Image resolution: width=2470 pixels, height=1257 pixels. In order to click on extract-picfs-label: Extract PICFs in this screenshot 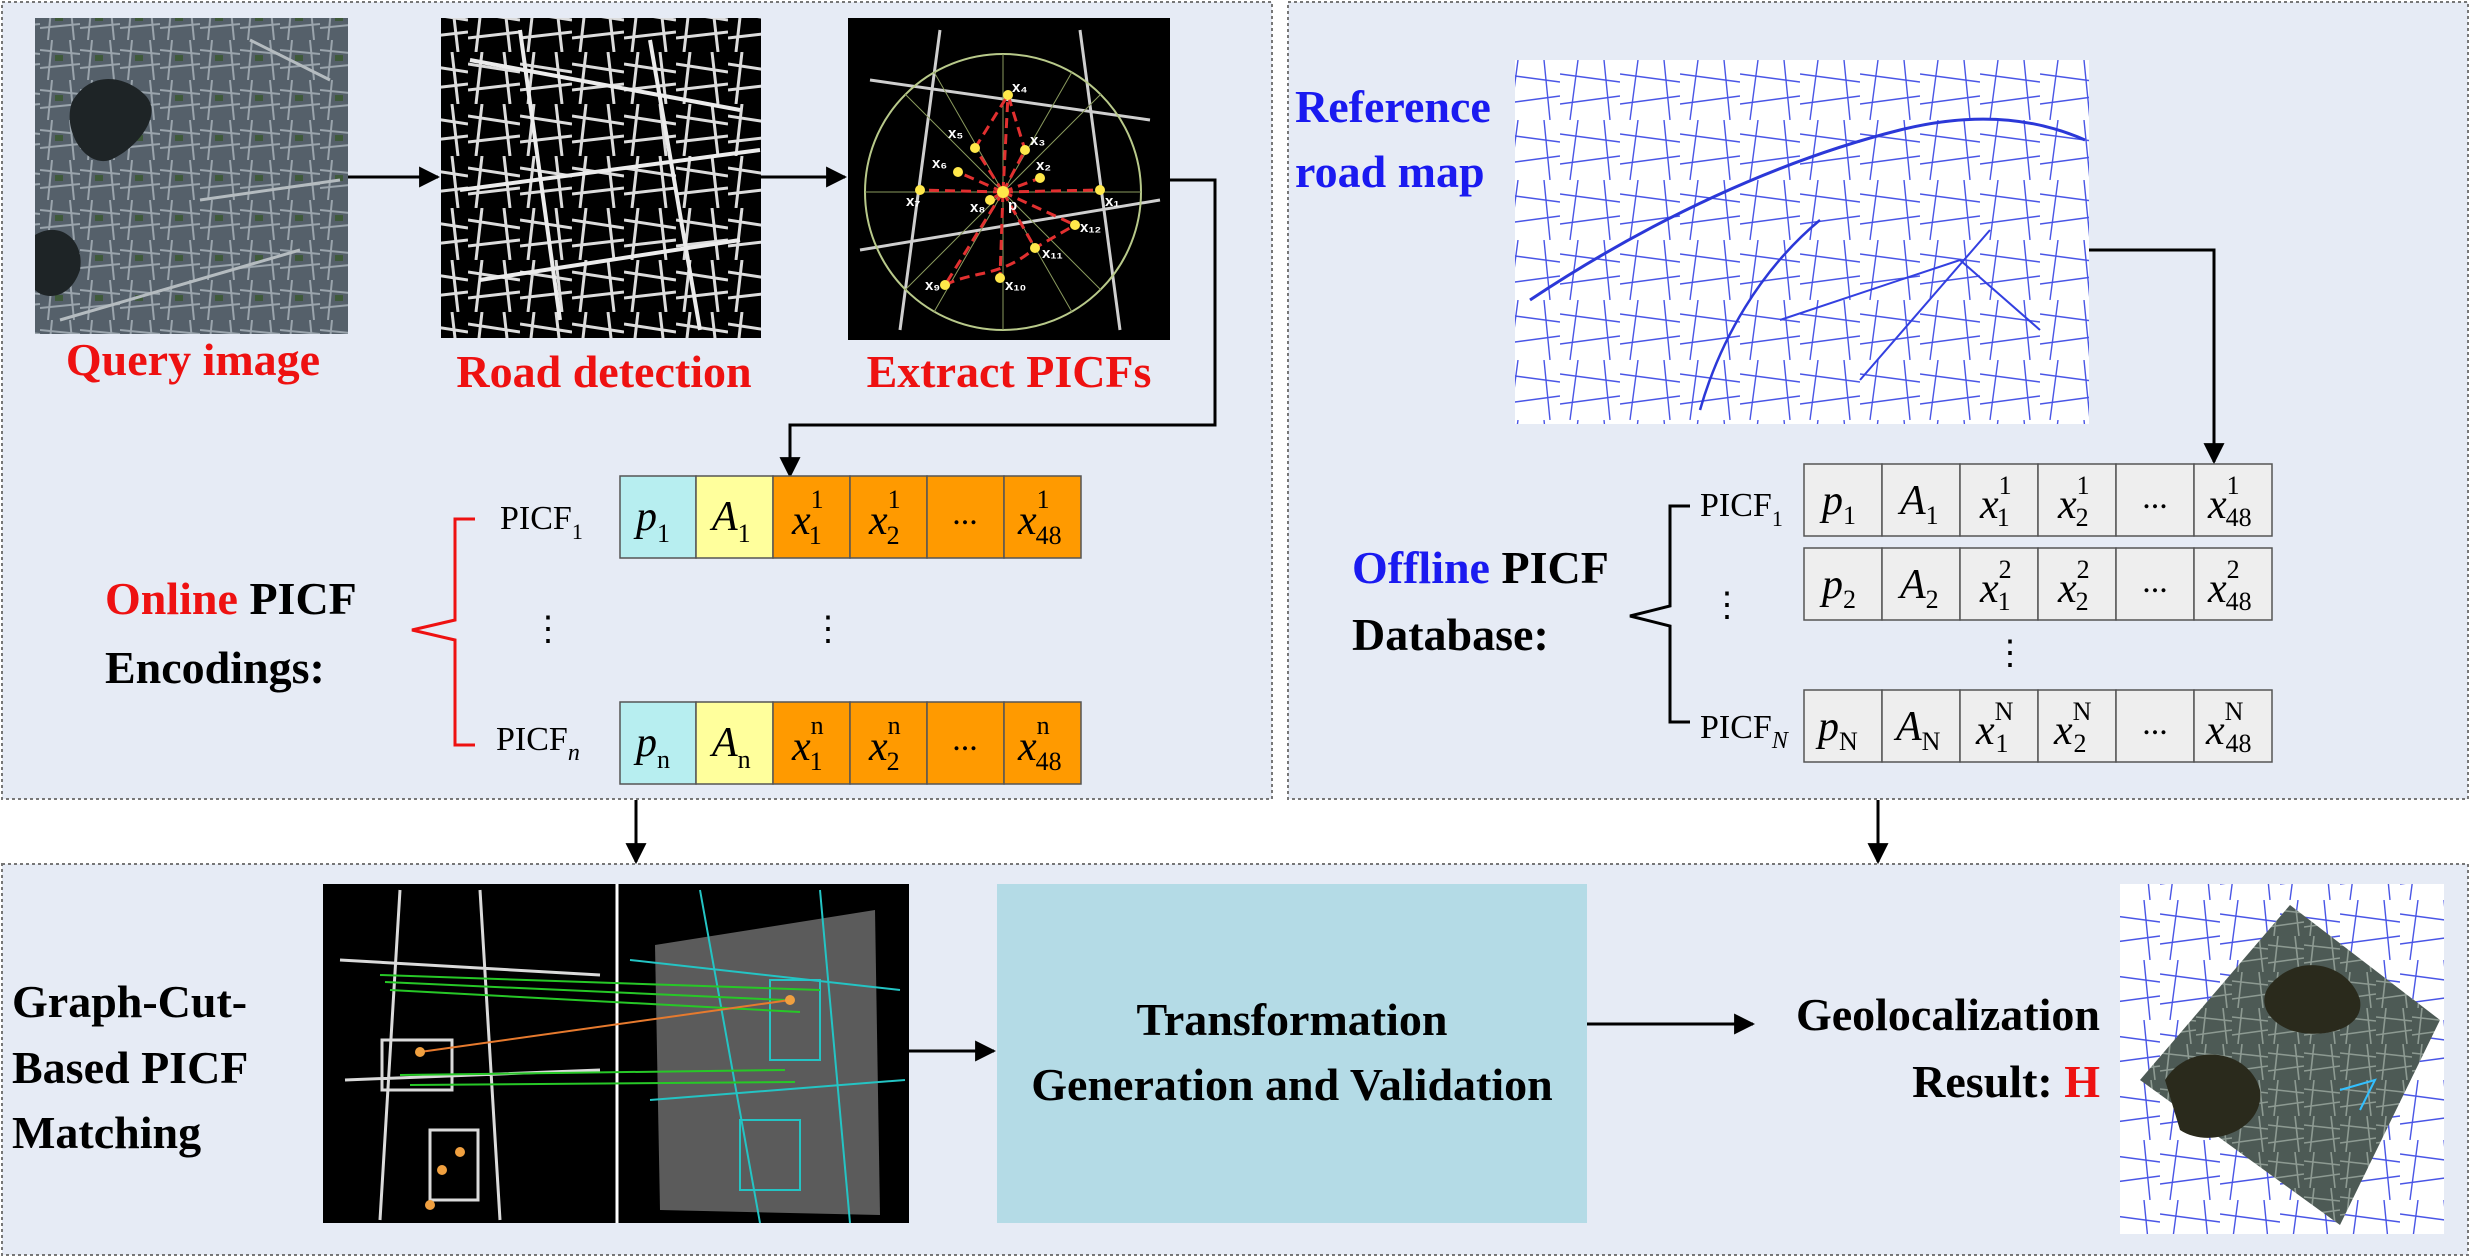, I will do `click(1009, 371)`.